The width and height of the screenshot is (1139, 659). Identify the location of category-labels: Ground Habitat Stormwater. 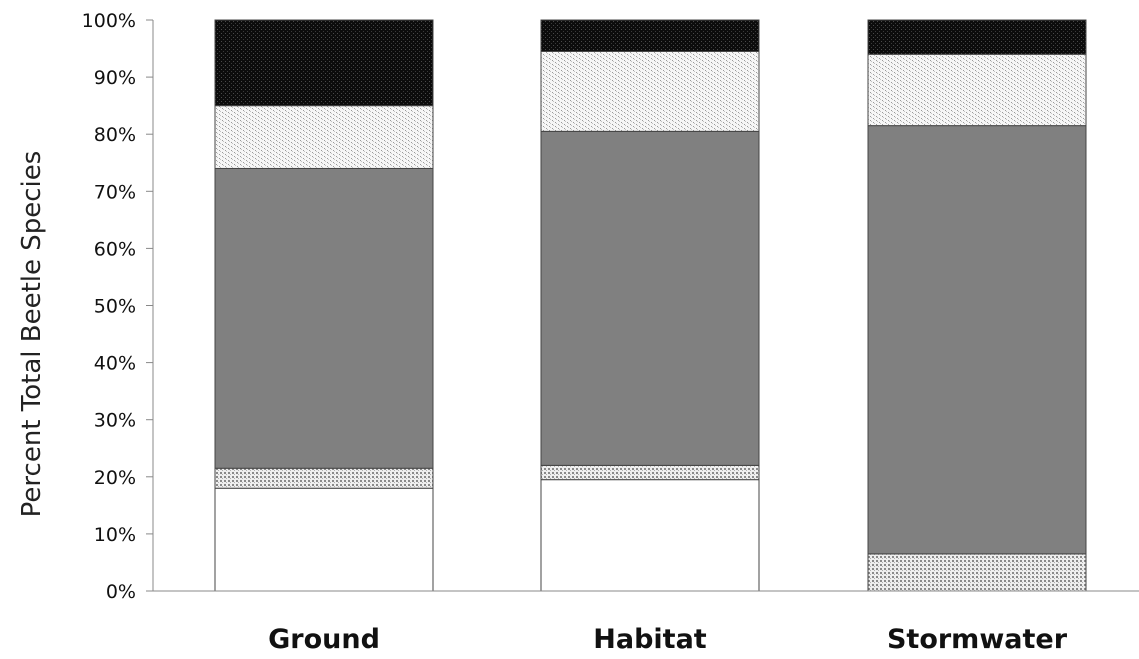
(668, 639).